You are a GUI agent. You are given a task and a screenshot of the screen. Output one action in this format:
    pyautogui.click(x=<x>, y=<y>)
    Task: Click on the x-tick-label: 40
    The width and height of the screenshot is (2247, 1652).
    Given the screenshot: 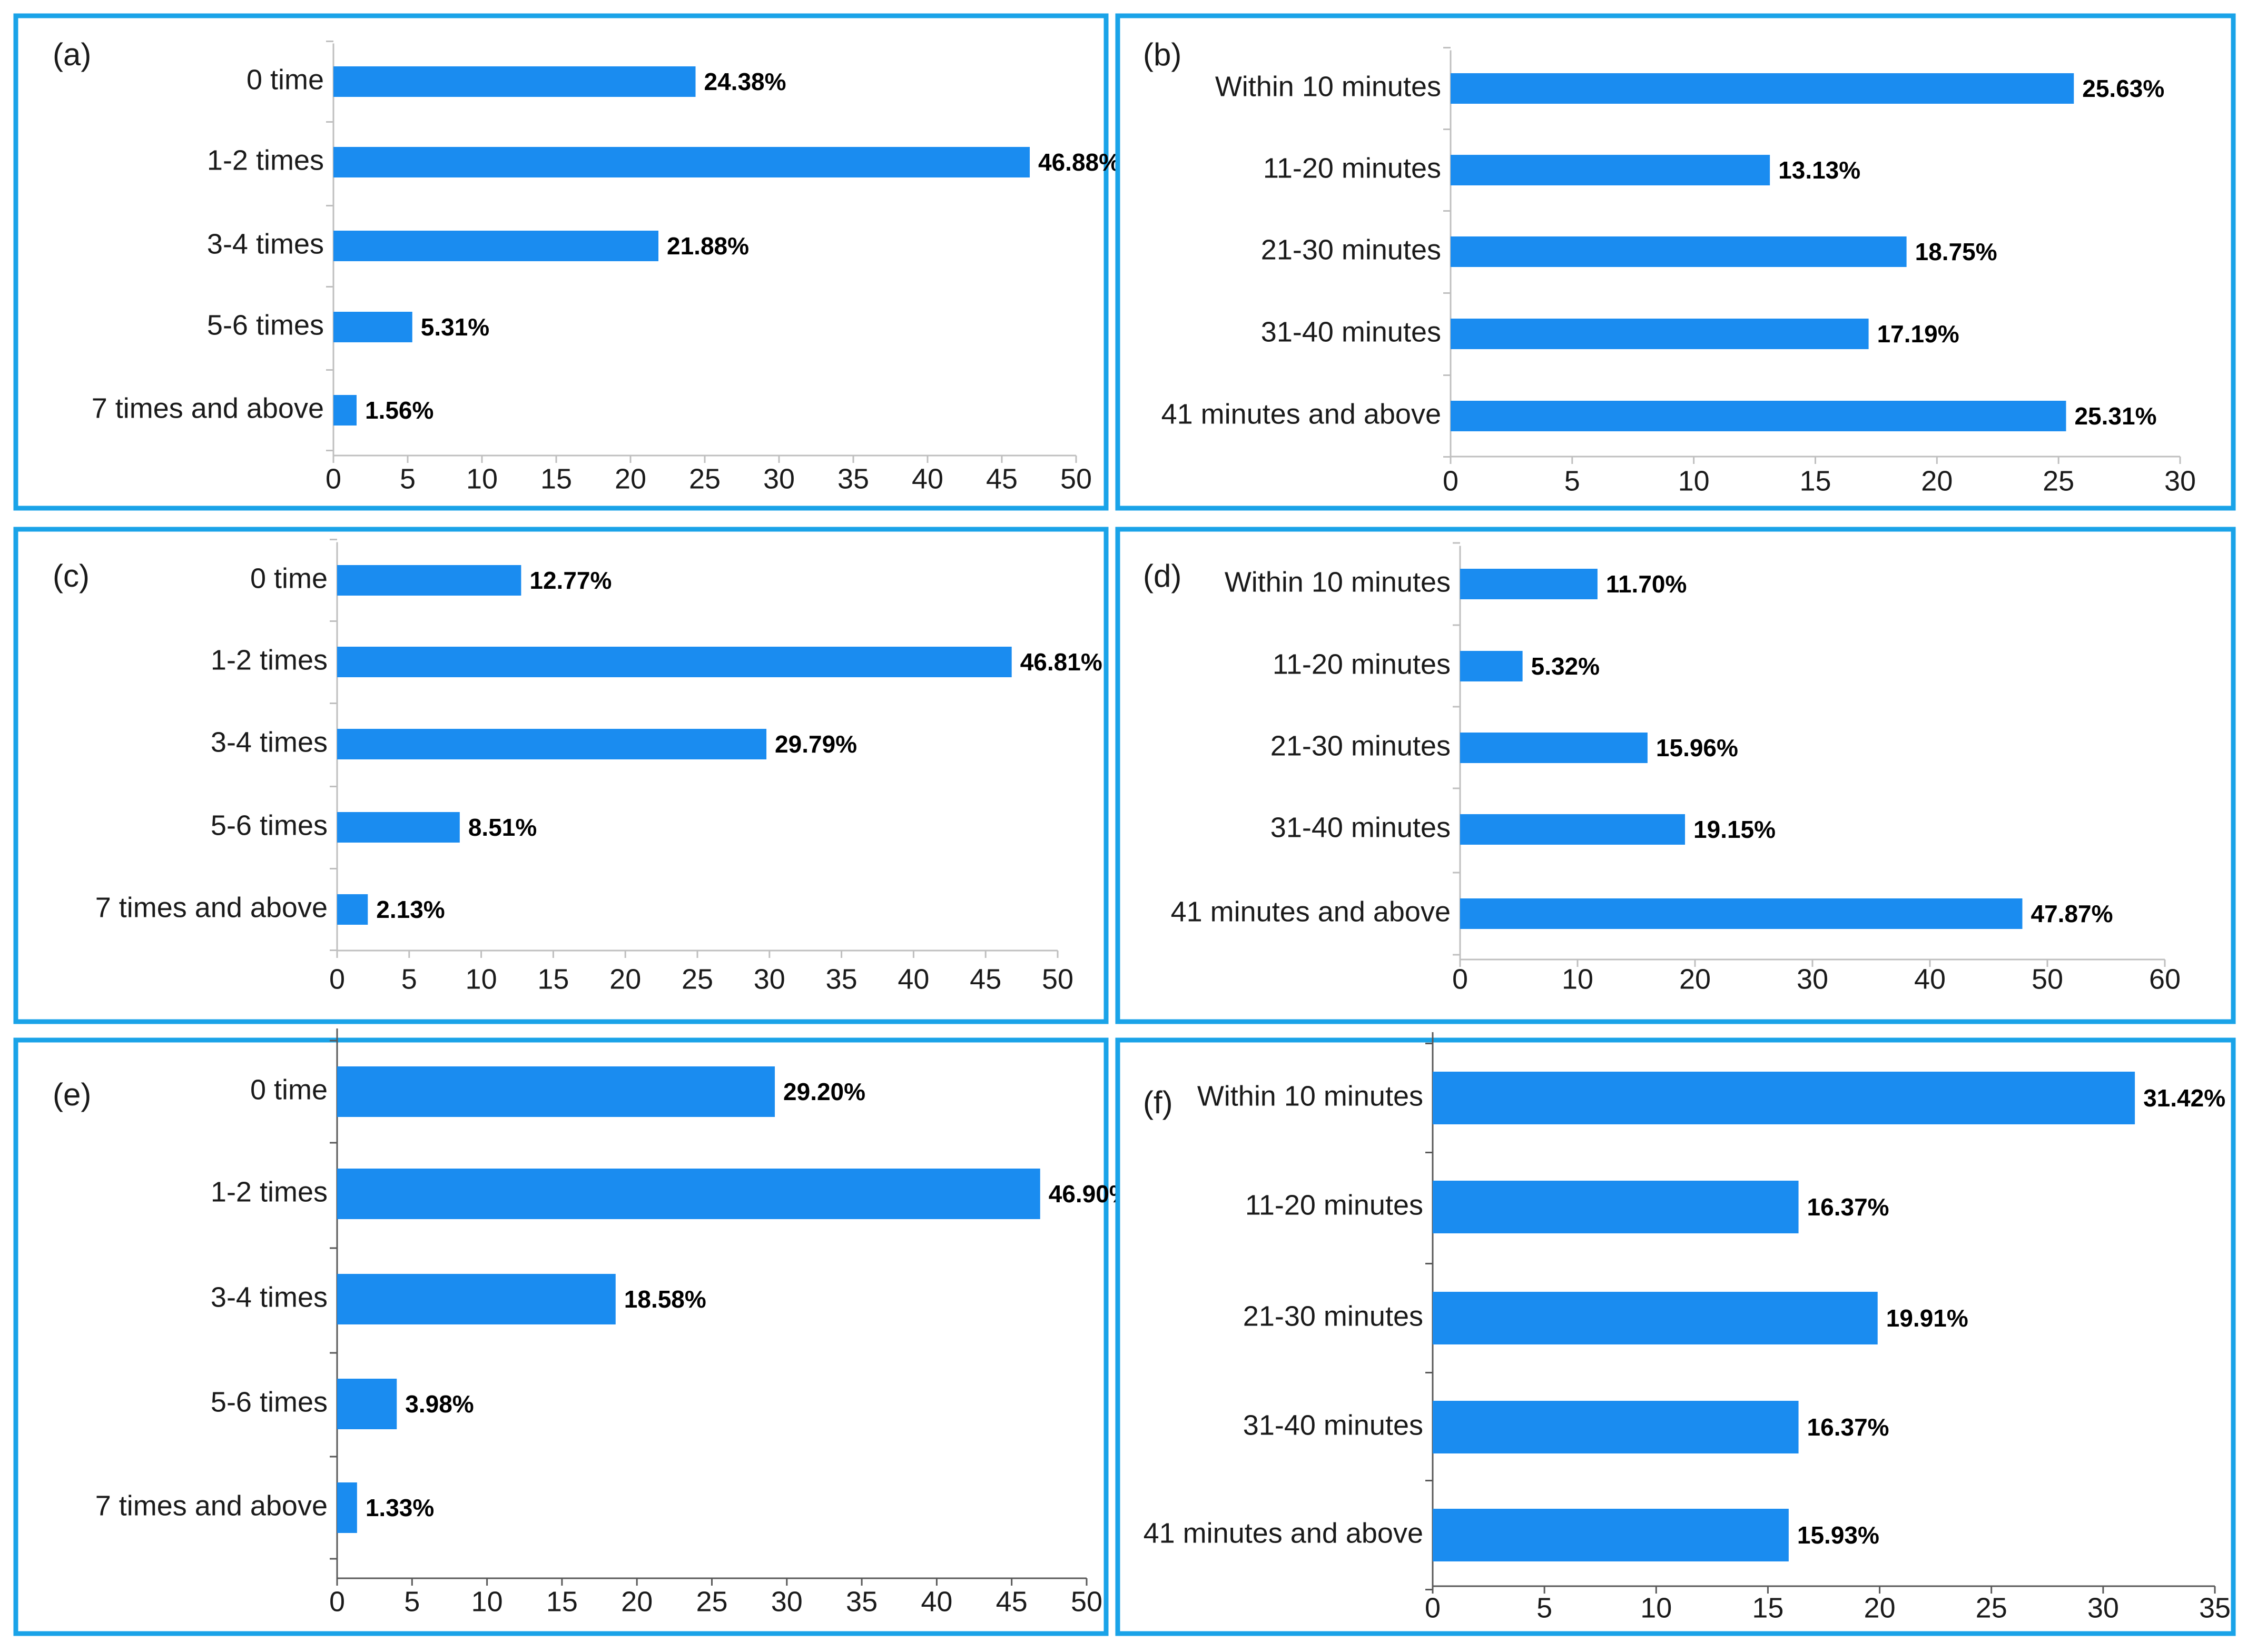 What is the action you would take?
    pyautogui.click(x=913, y=979)
    